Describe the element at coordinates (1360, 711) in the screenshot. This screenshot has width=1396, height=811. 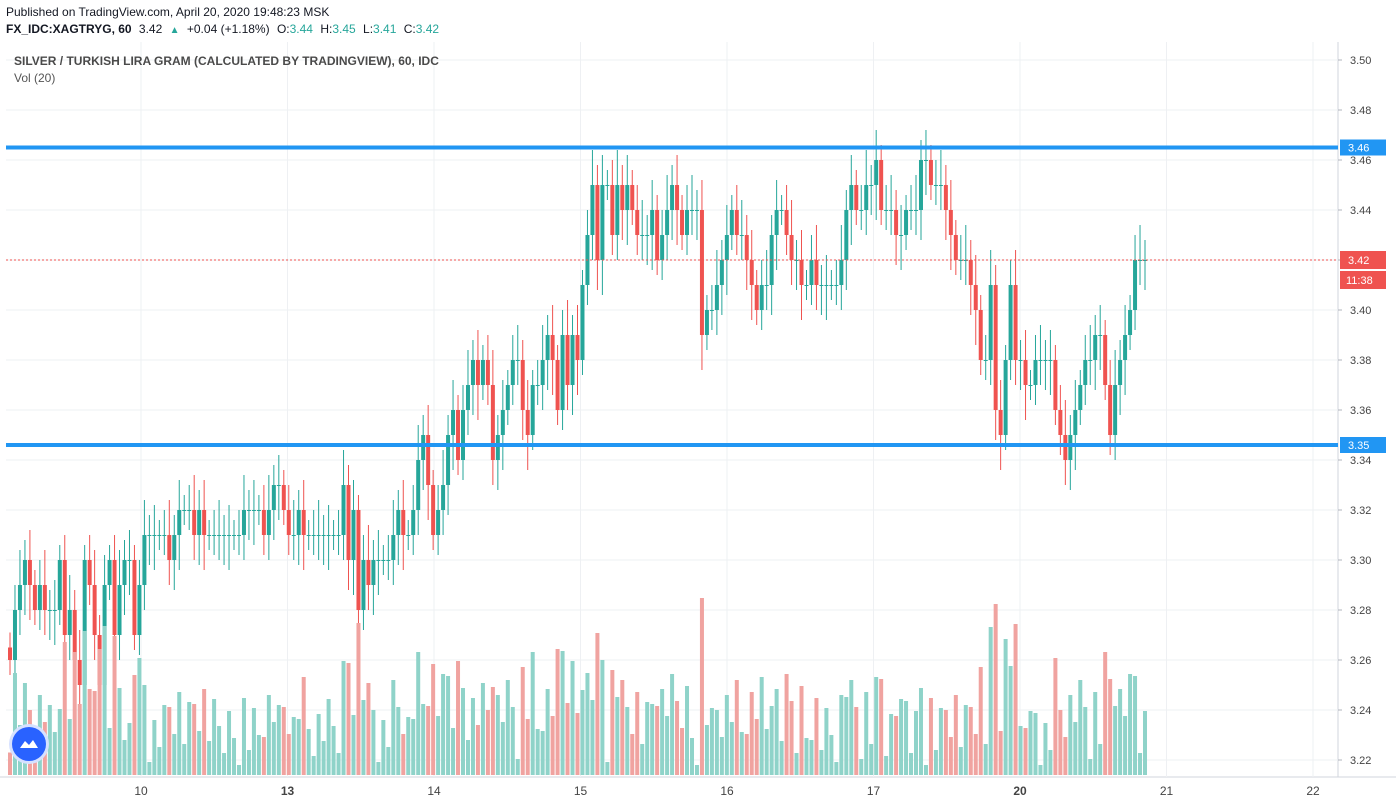
I see `price-tick-label: 3.24` at that location.